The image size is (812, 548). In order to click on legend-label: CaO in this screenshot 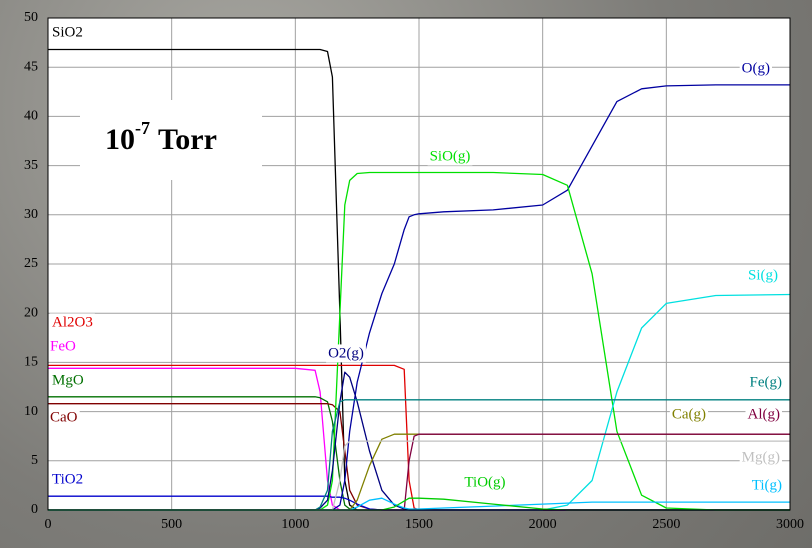, I will do `click(64, 417)`.